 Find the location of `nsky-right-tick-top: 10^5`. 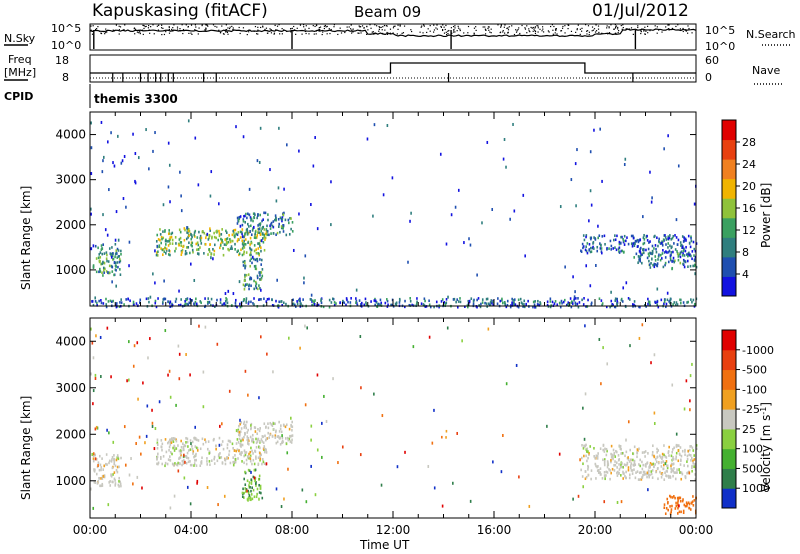

nsky-right-tick-top: 10^5 is located at coordinates (720, 30).